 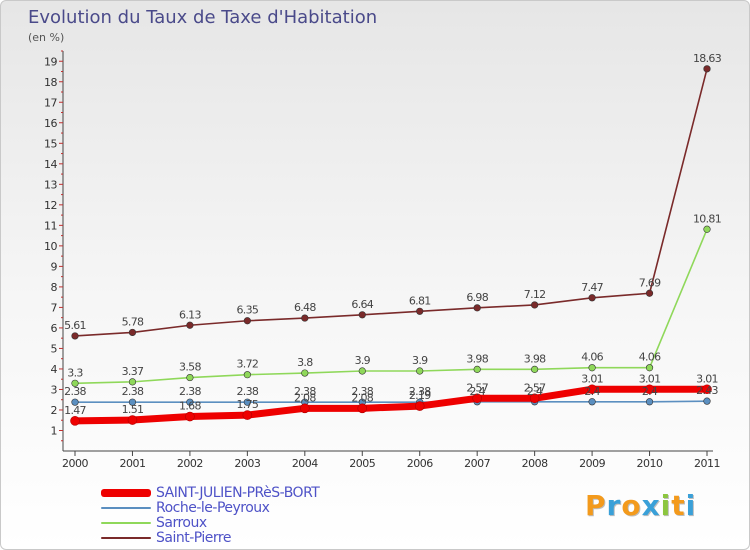 What do you see at coordinates (238, 492) in the screenshot?
I see `legend-label: SAINT-JULIEN-PRèS-BORT` at bounding box center [238, 492].